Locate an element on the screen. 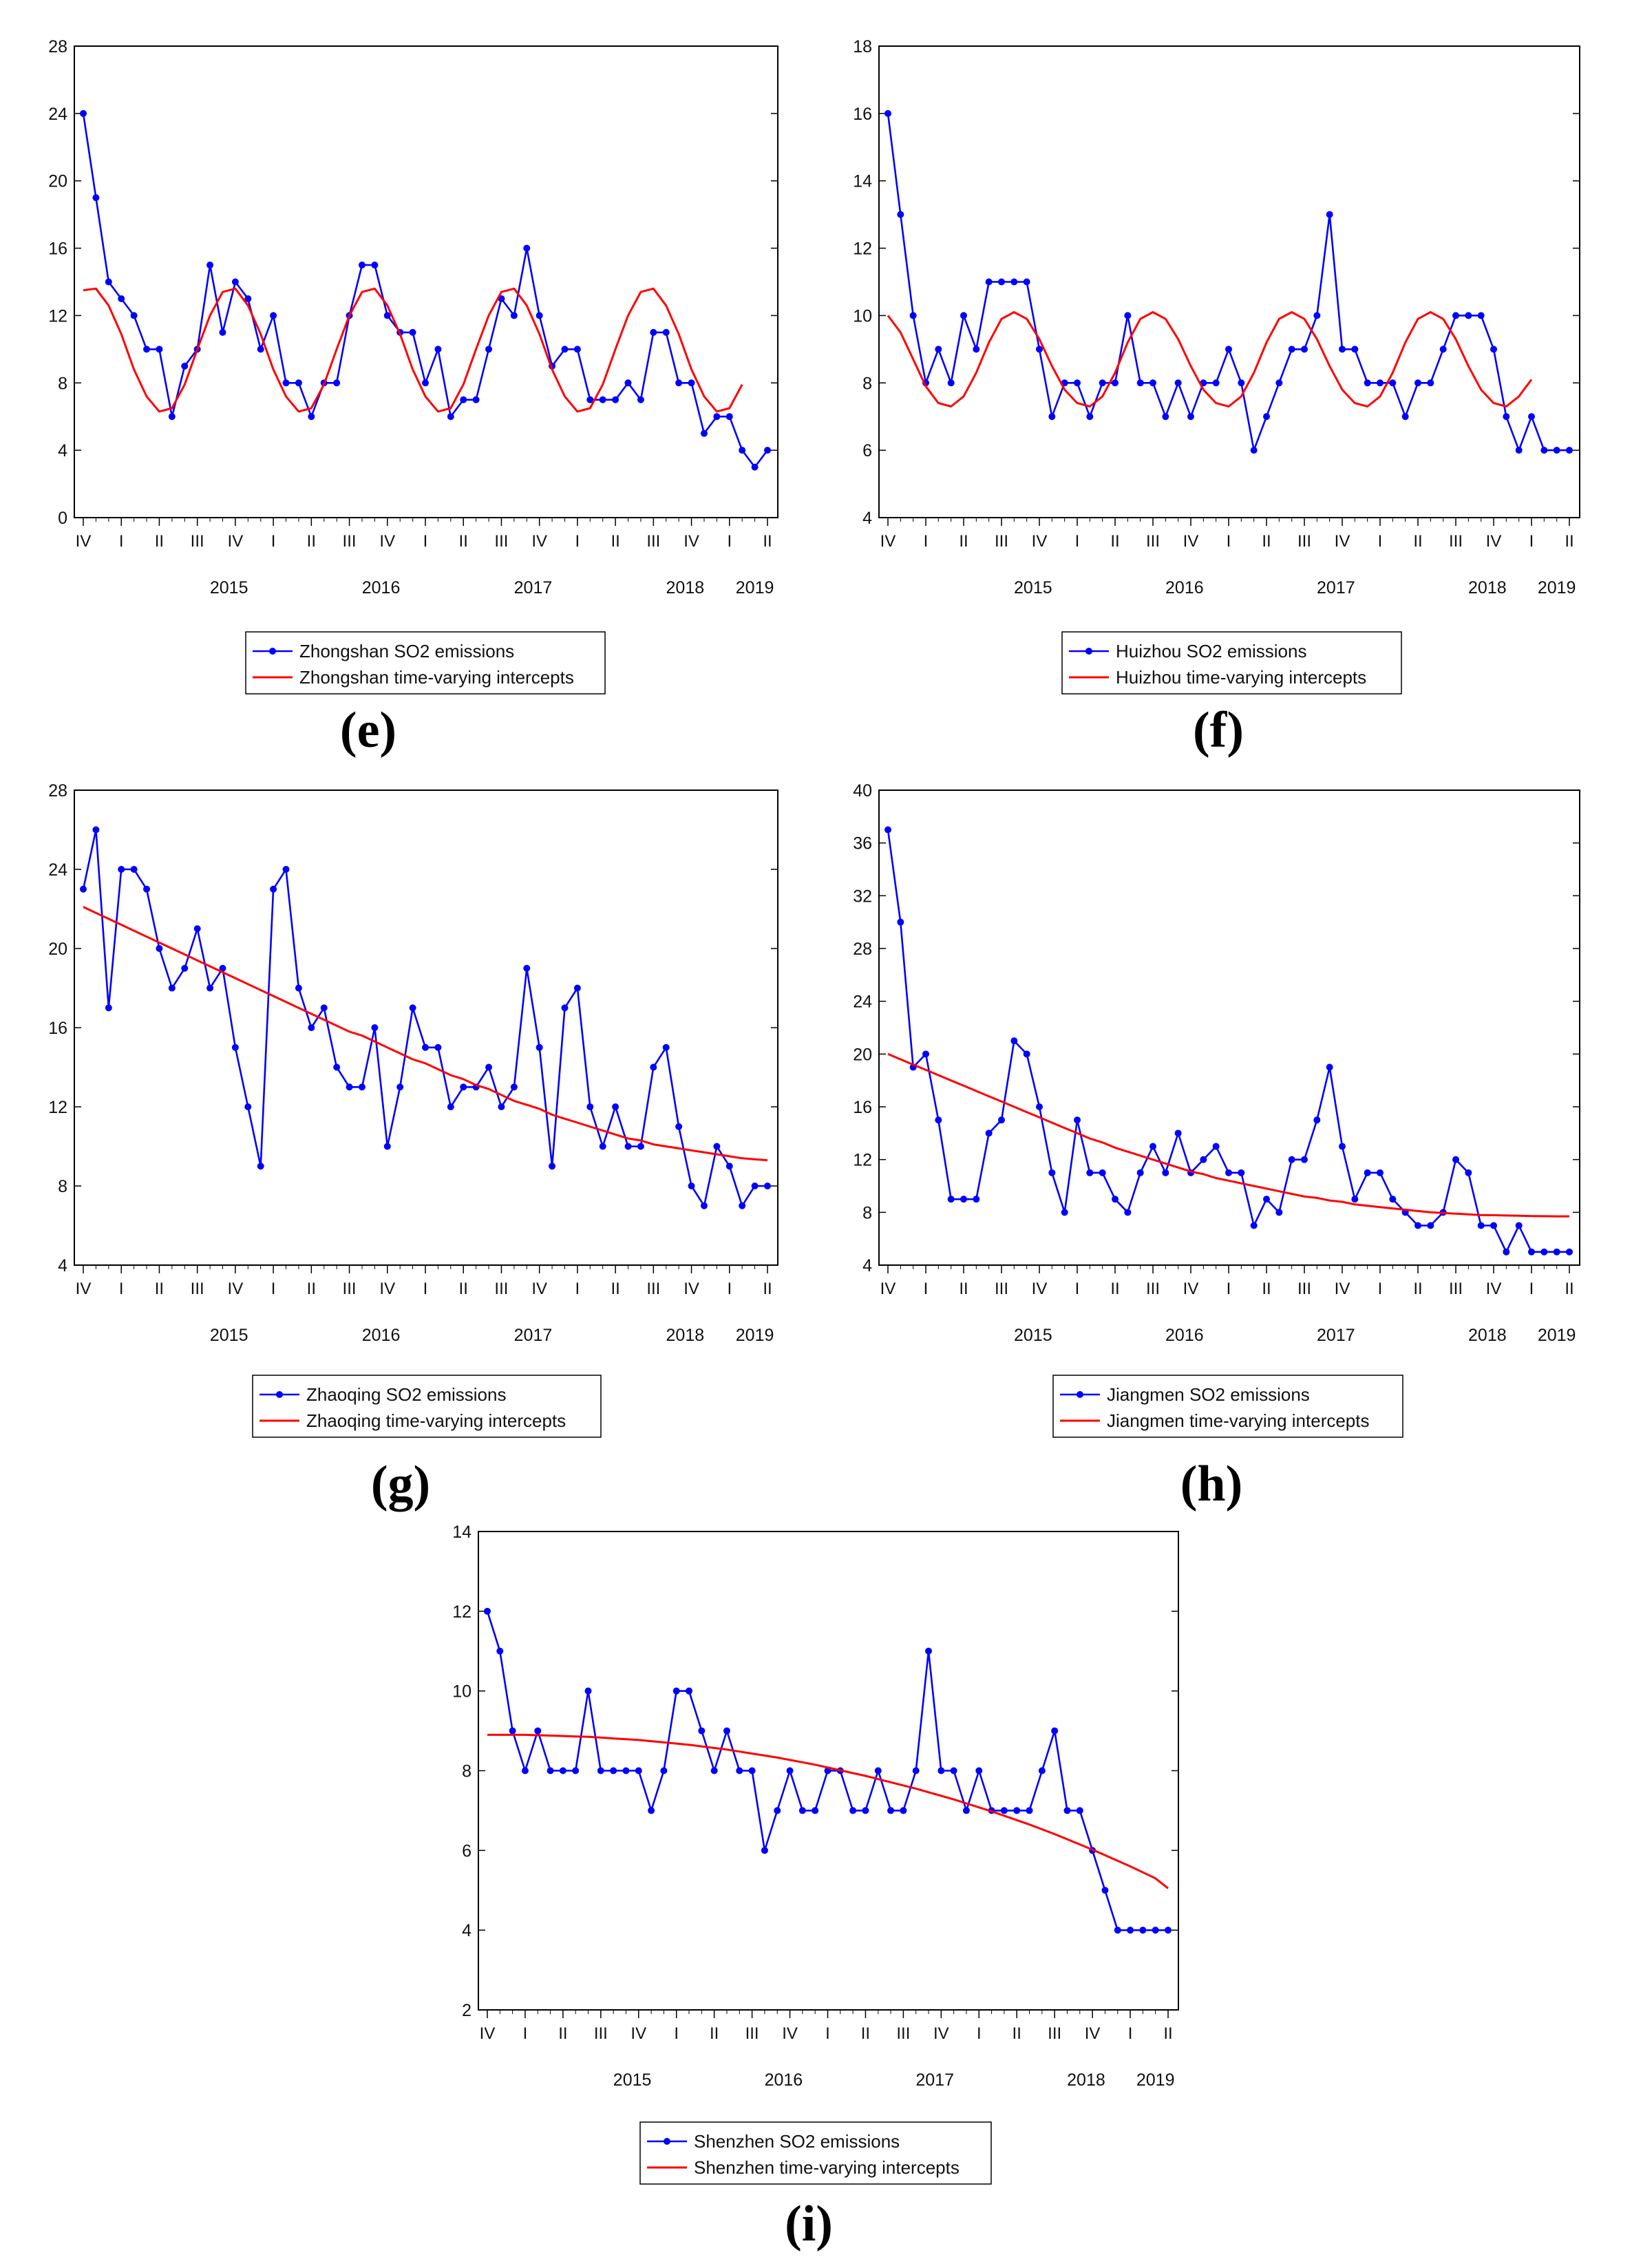 Image resolution: width=1632 pixels, height=2268 pixels. legend-entry: Shenzhen time-varying intercepts is located at coordinates (827, 2167).